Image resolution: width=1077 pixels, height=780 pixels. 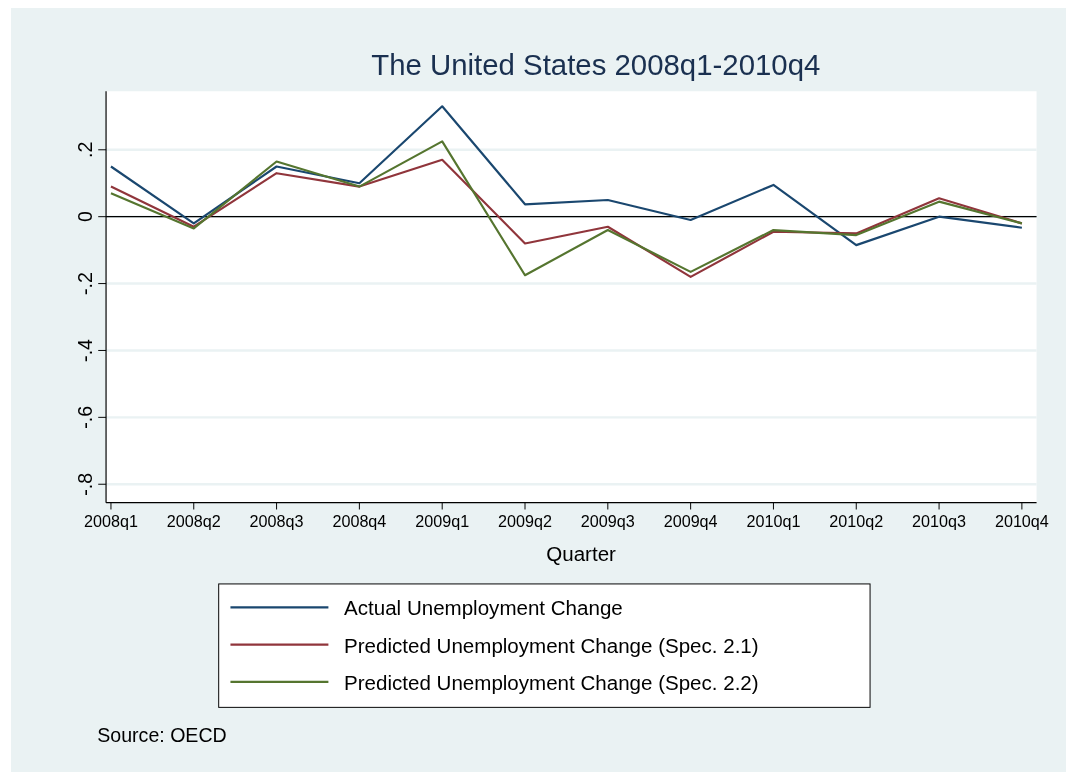 I want to click on x-tick-label: 2009q2, so click(x=525, y=521).